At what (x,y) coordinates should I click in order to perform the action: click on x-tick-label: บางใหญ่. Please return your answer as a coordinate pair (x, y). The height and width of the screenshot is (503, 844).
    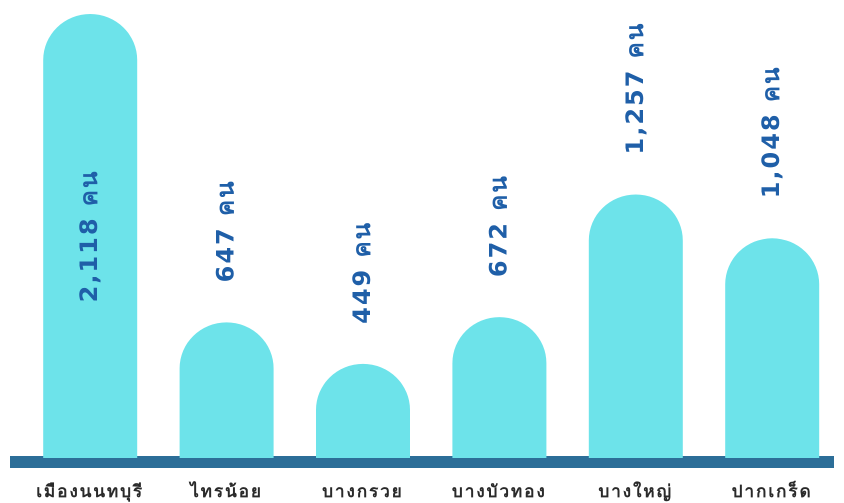
    Looking at the image, I should click on (635, 491).